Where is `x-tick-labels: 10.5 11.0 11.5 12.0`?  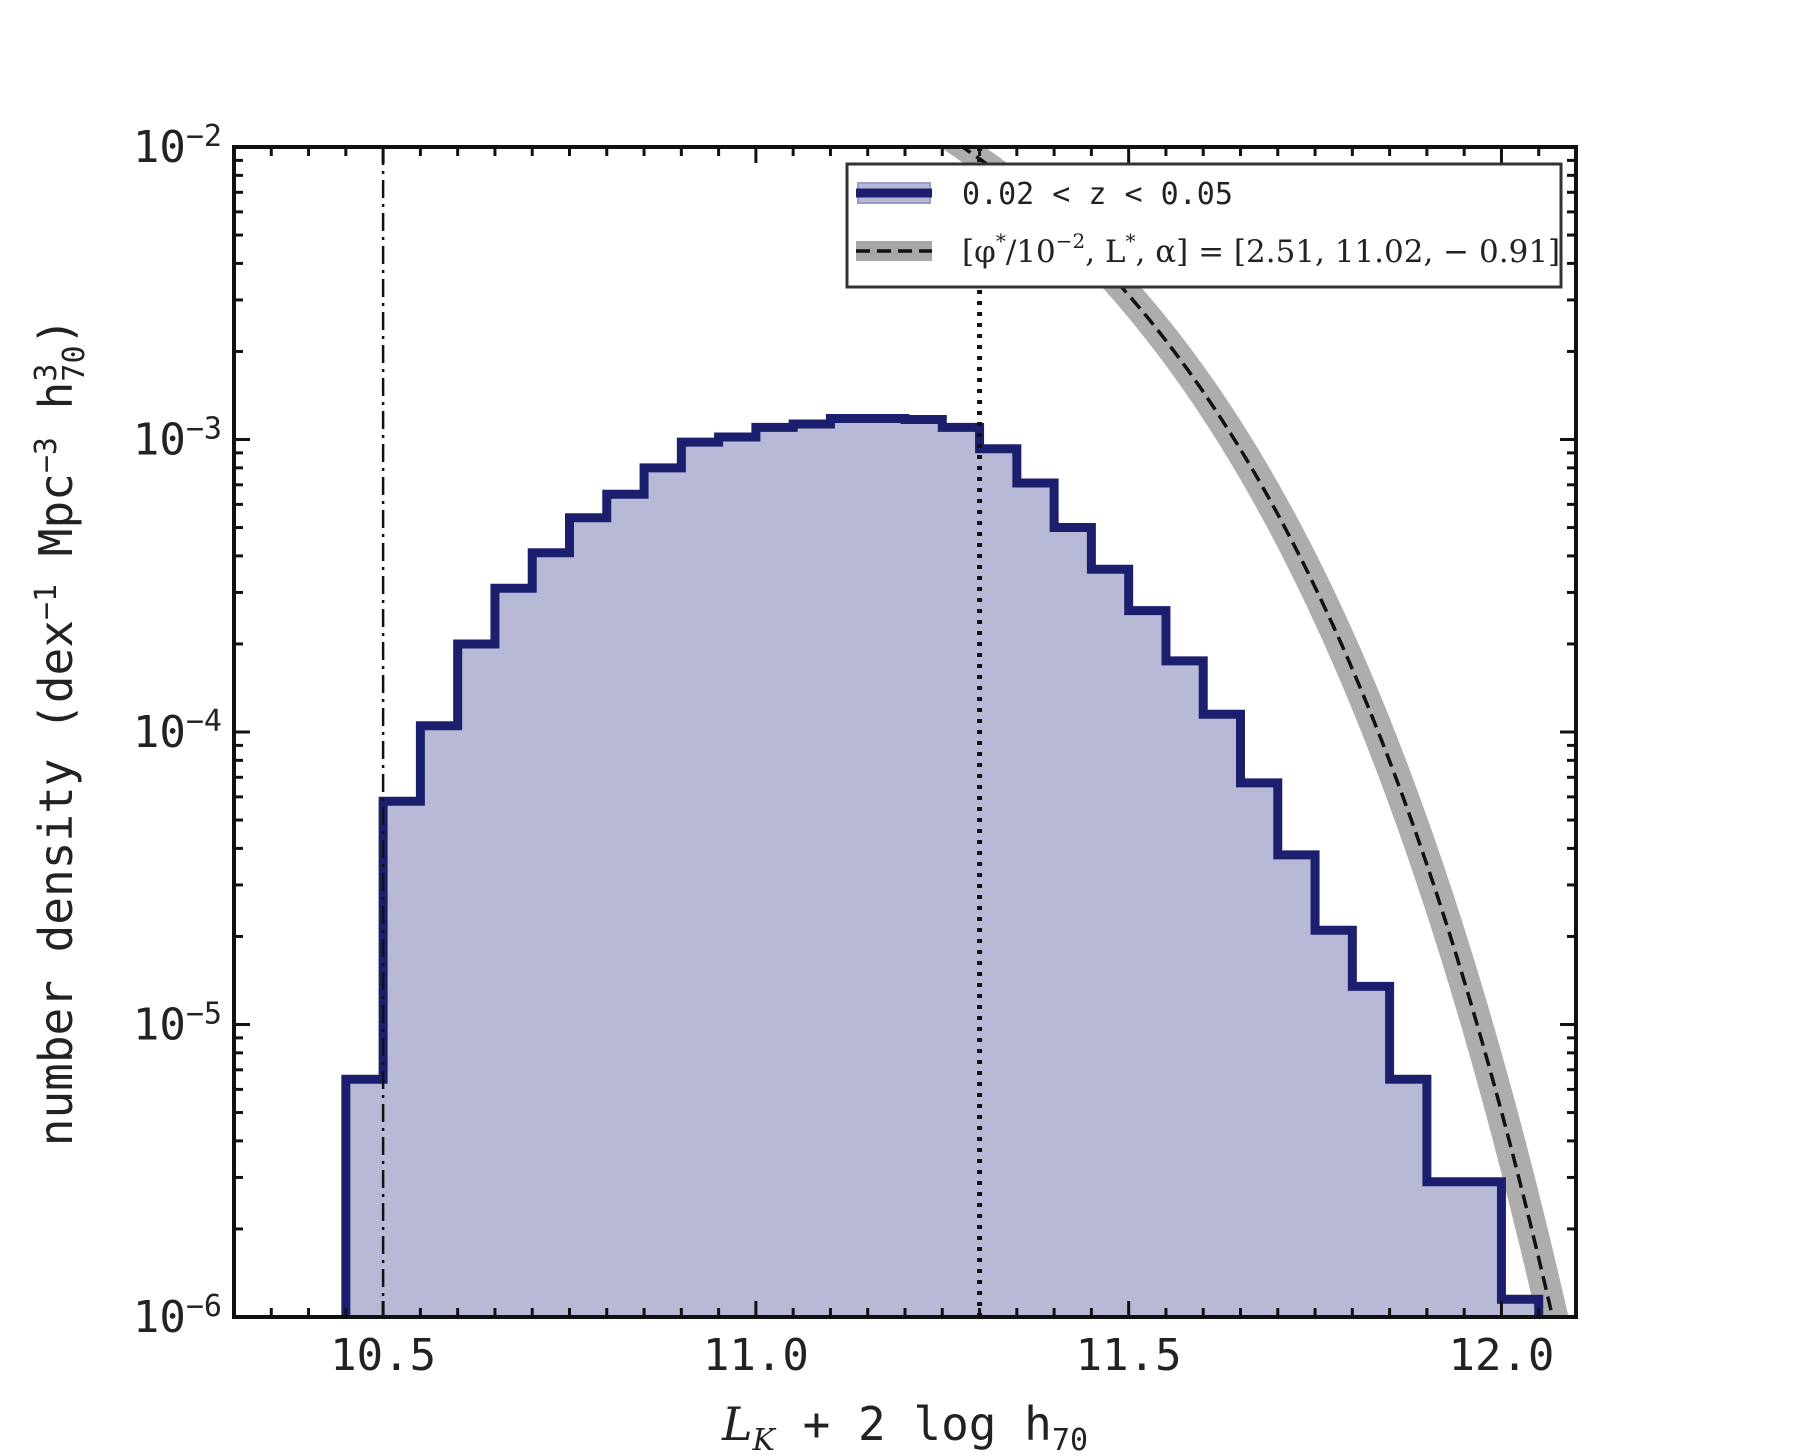 x-tick-labels: 10.5 11.0 11.5 12.0 is located at coordinates (942, 1355).